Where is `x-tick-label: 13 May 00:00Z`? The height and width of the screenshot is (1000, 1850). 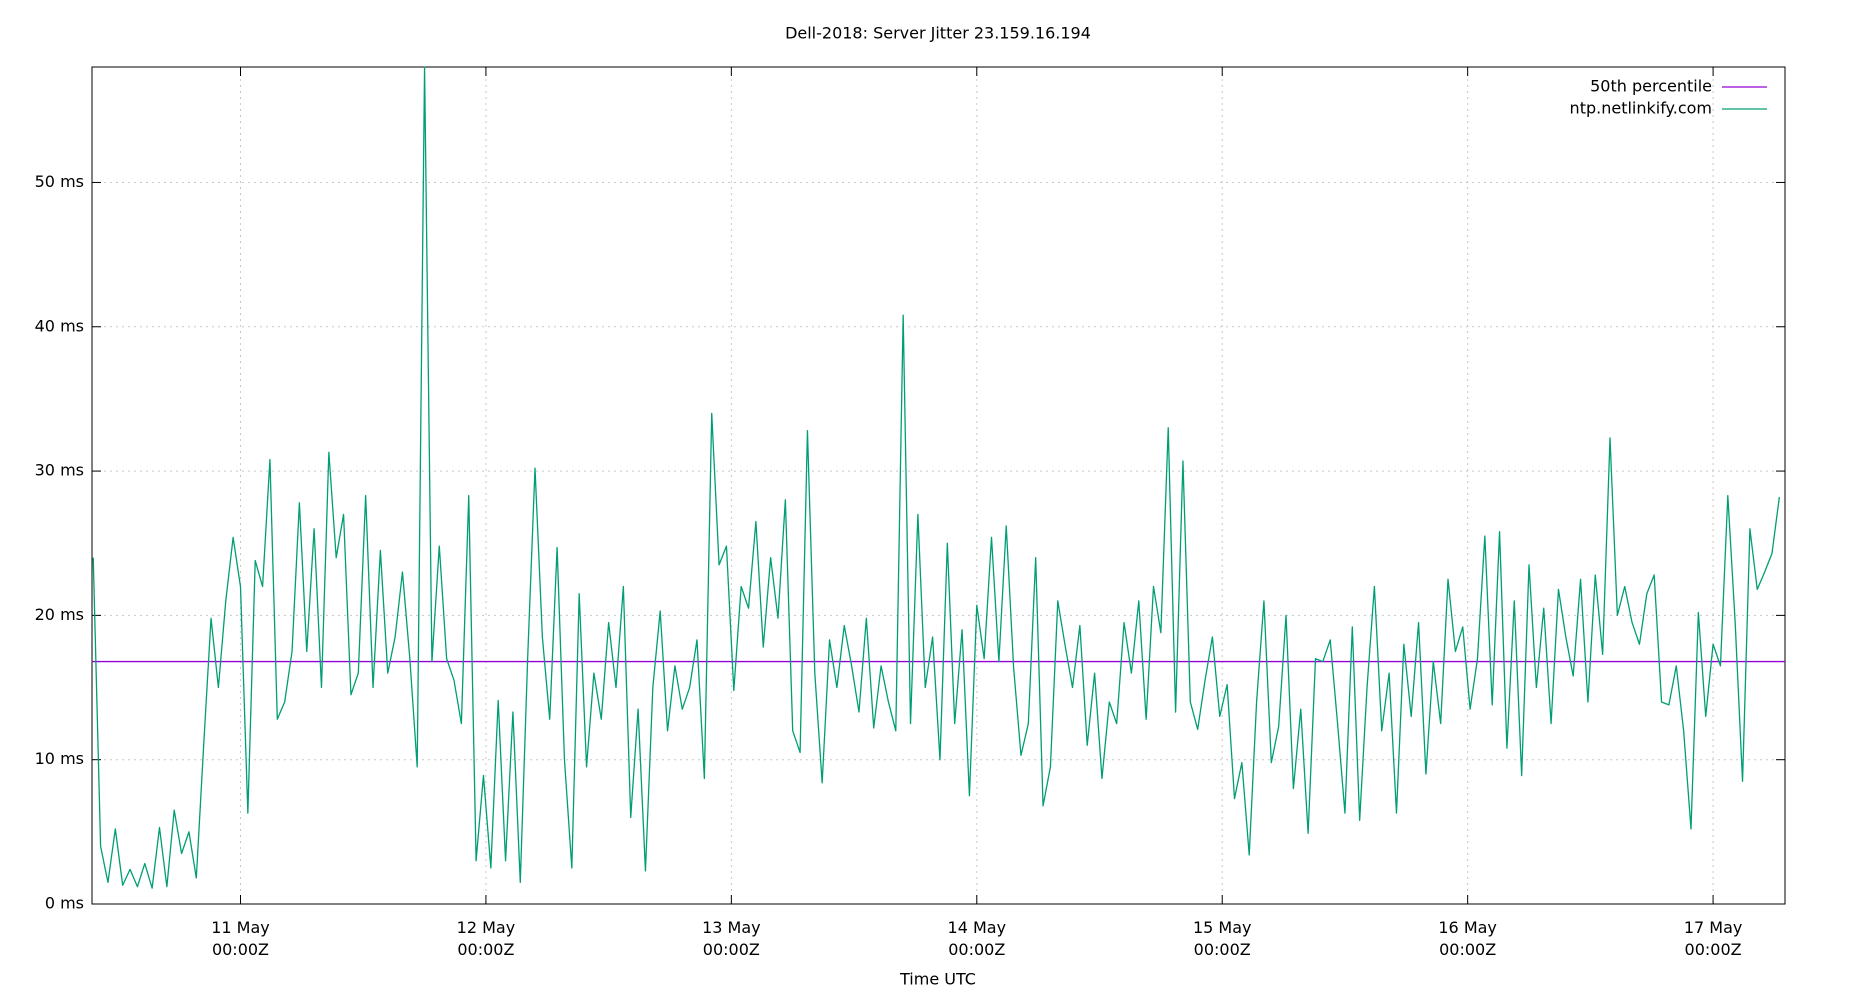
x-tick-label: 13 May 00:00Z is located at coordinates (731, 938).